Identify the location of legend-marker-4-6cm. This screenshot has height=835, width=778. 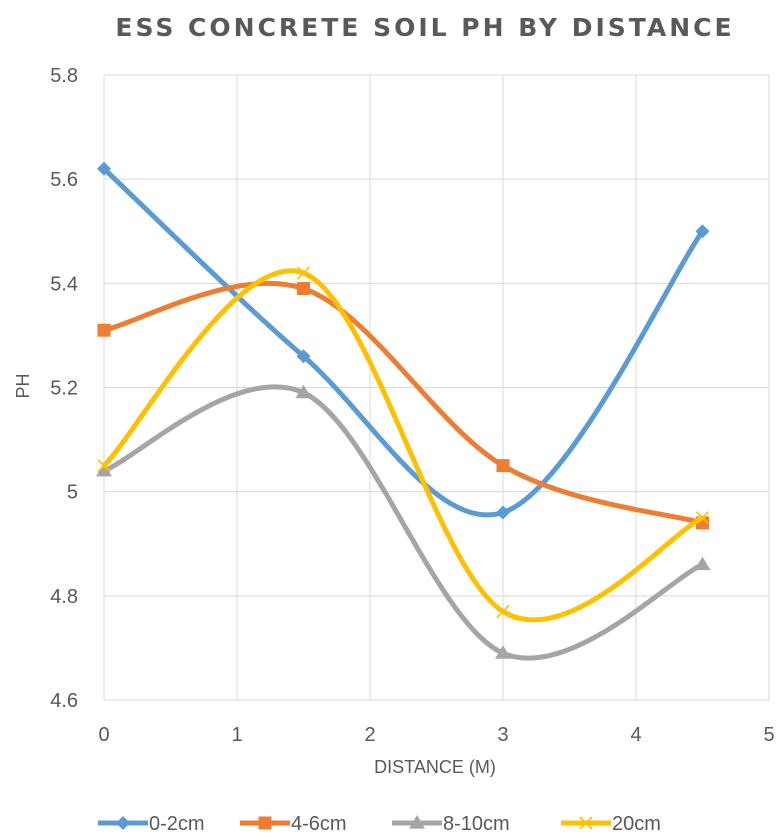
(265, 823).